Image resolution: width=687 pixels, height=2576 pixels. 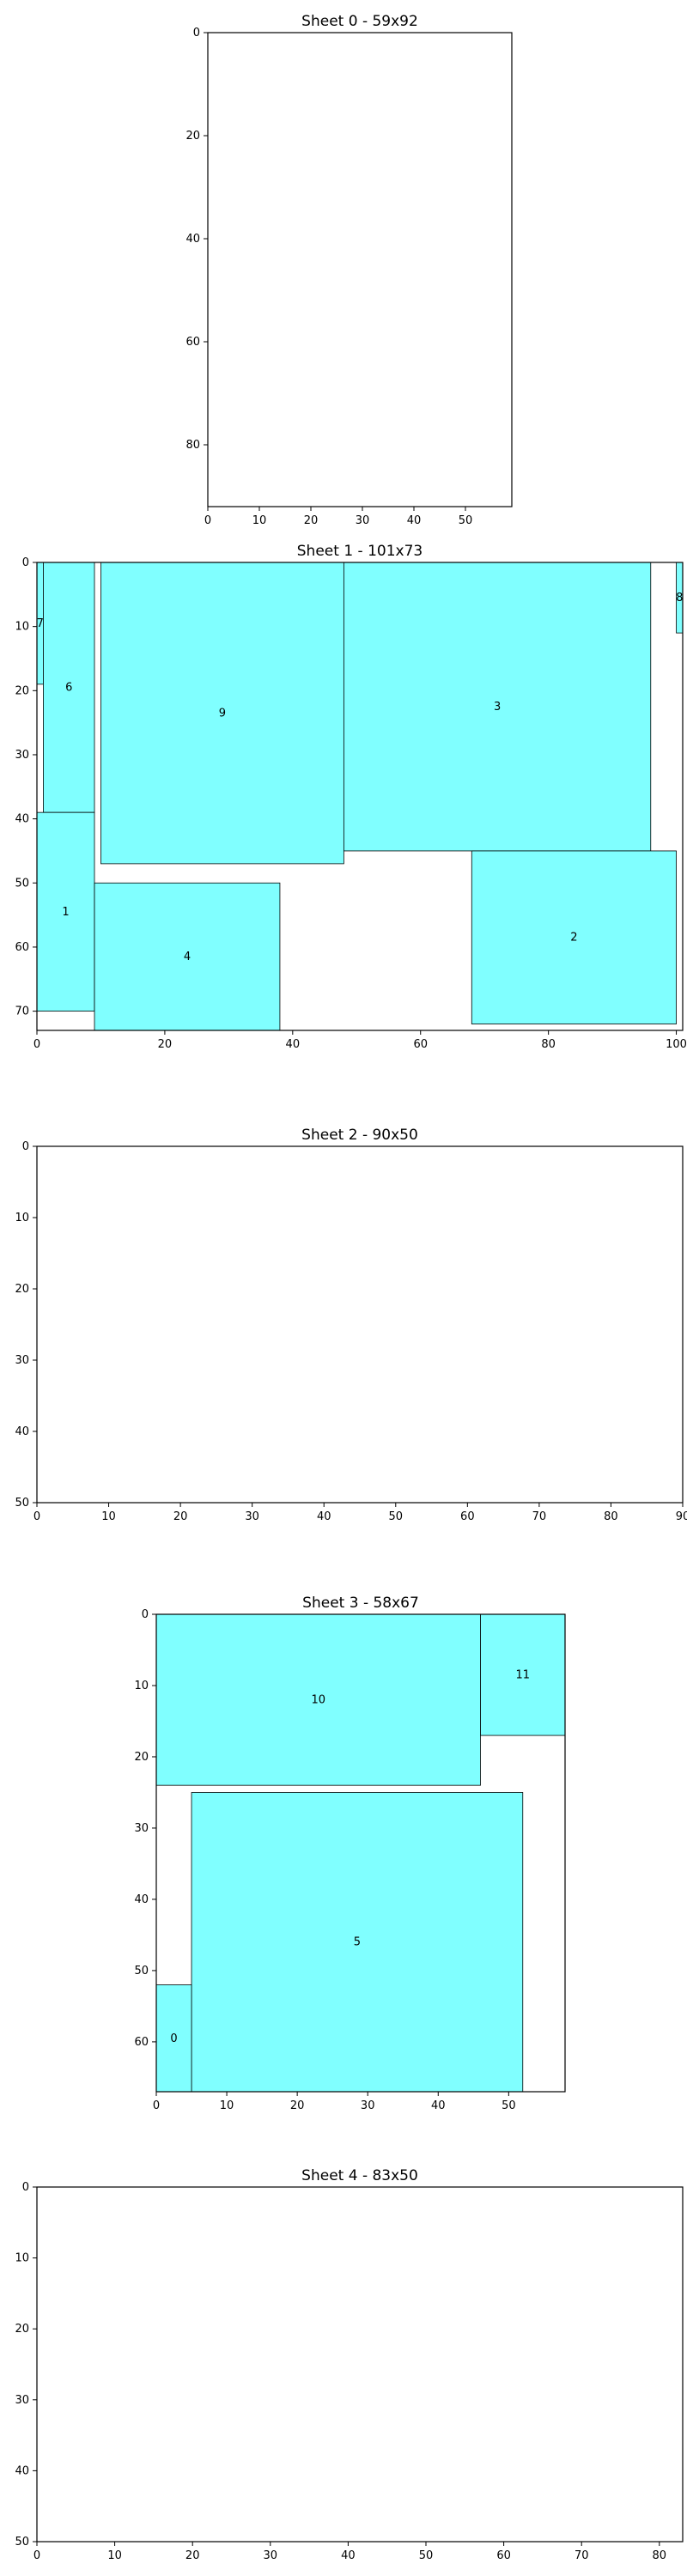 I want to click on rect-label: 4, so click(x=187, y=957).